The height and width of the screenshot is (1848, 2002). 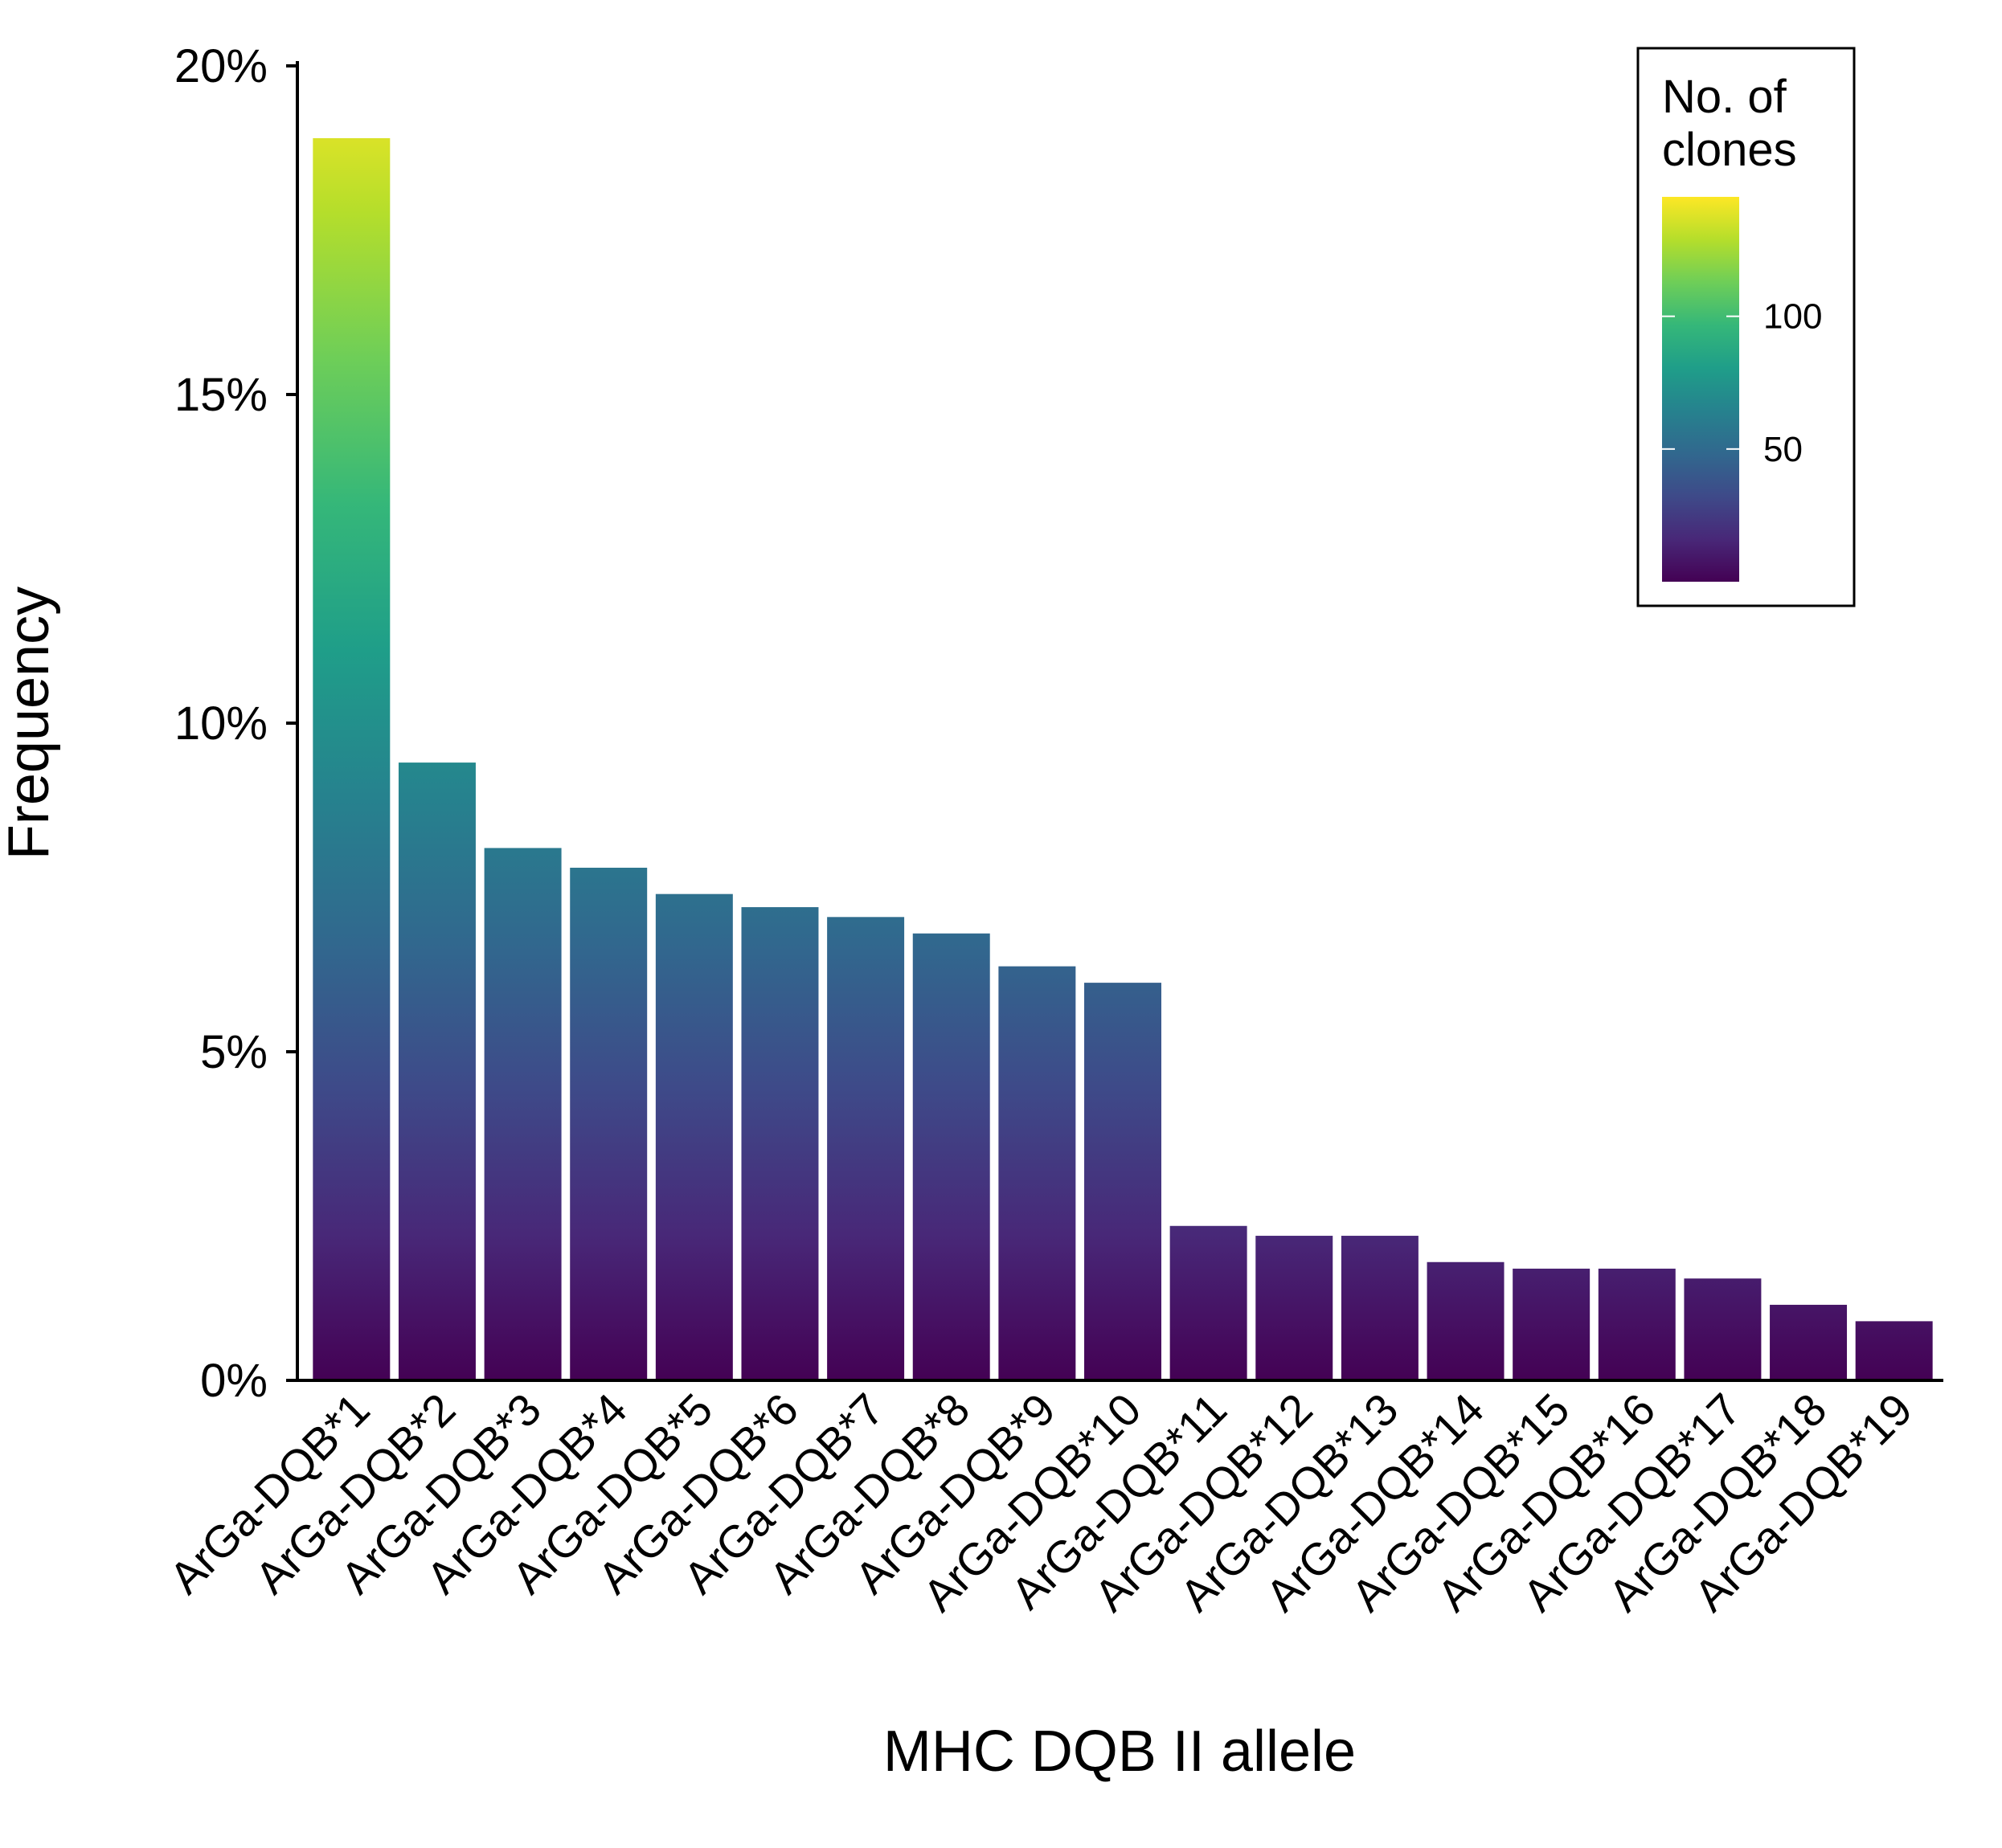 I want to click on legend-title-line-1: No. of, so click(x=1724, y=97).